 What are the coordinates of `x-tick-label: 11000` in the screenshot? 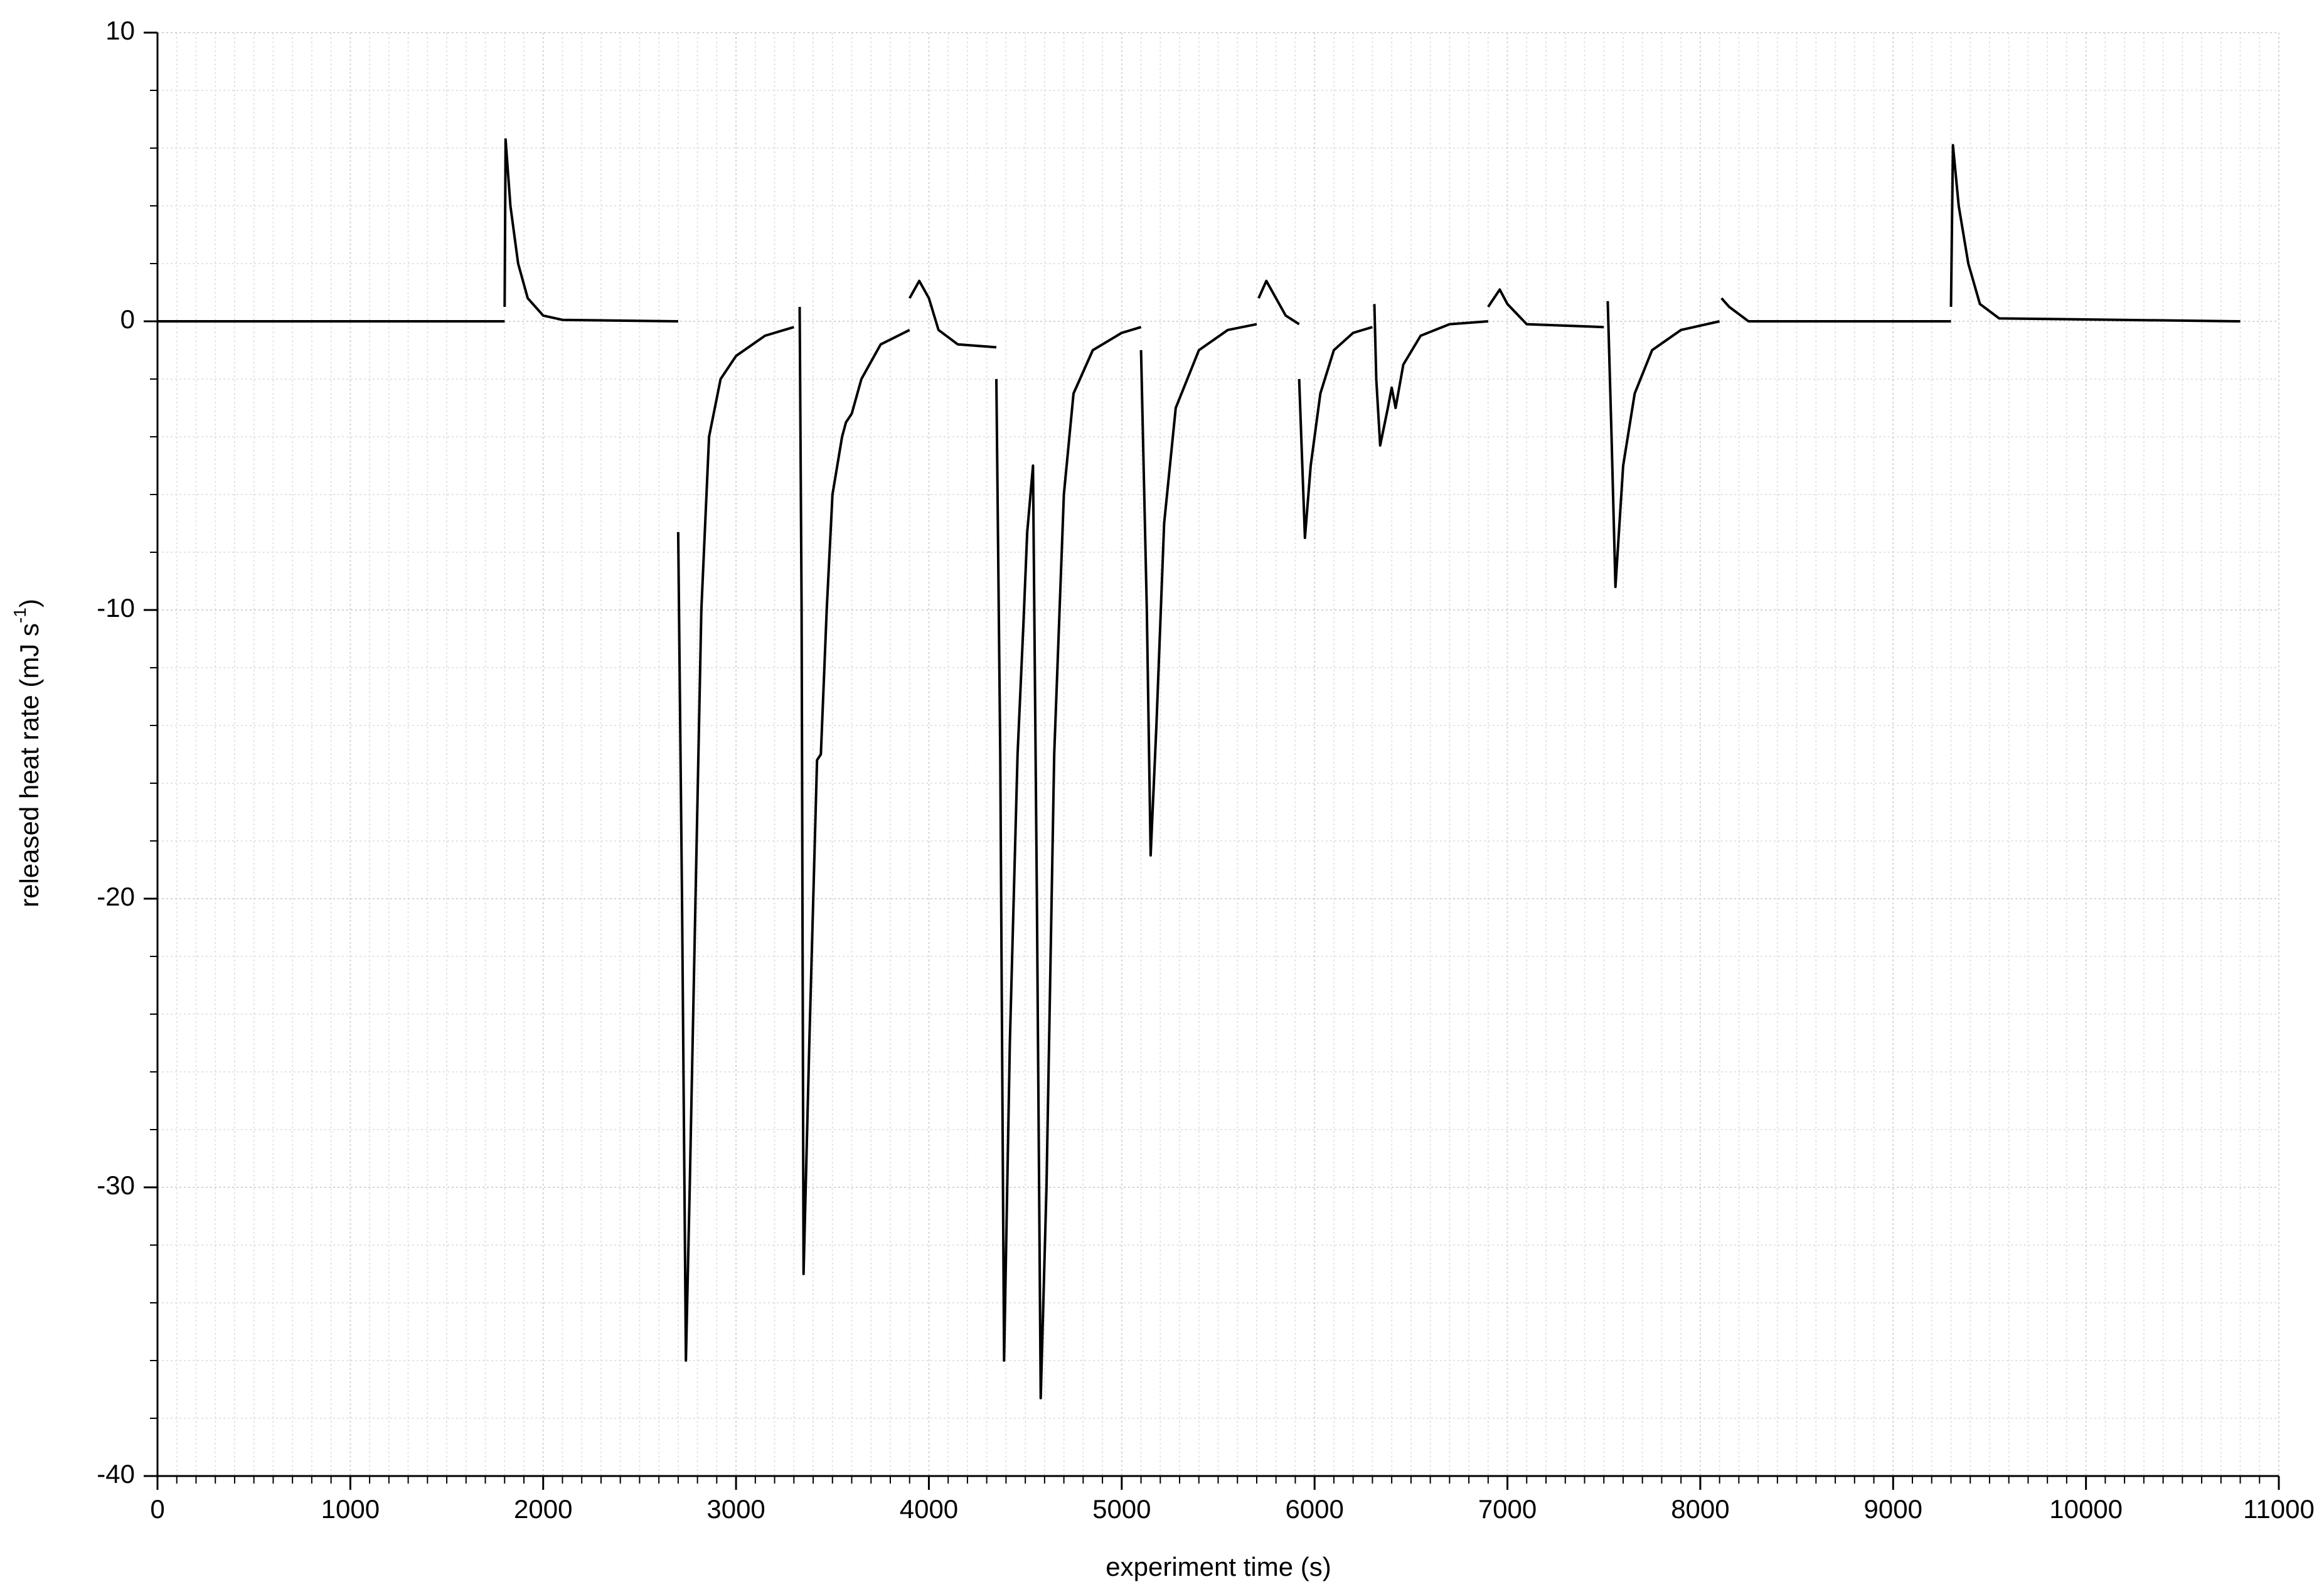 It's located at (2279, 1509).